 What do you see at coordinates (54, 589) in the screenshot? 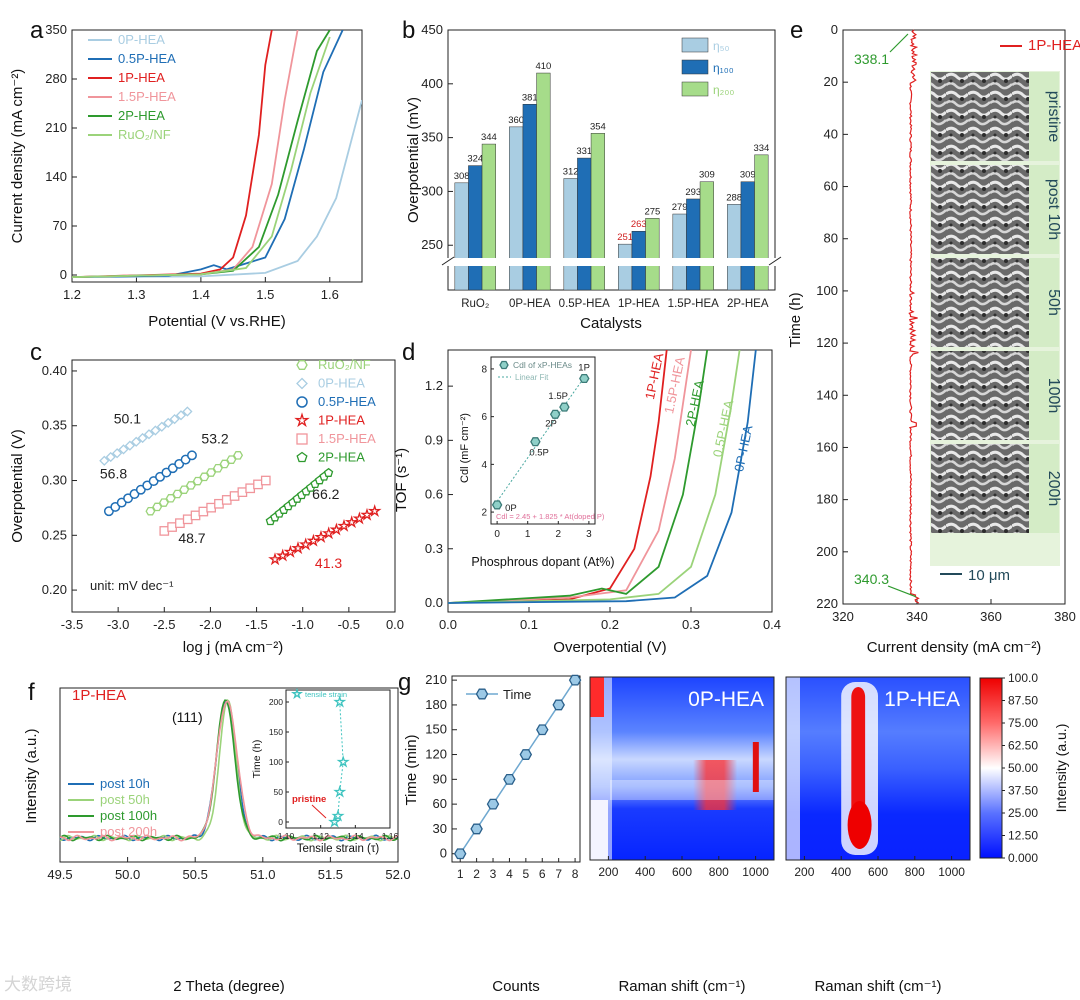
I see `y-tick-label: 0.20` at bounding box center [54, 589].